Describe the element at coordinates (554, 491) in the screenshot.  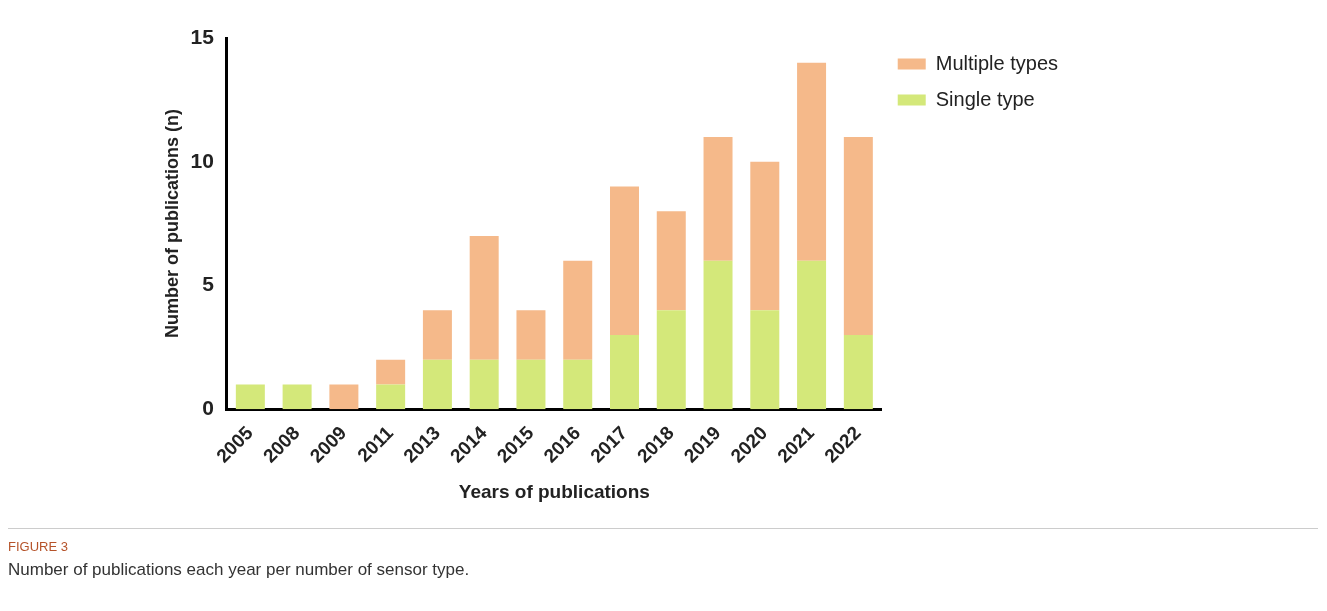
I see `x-axis-title: Years of publications` at that location.